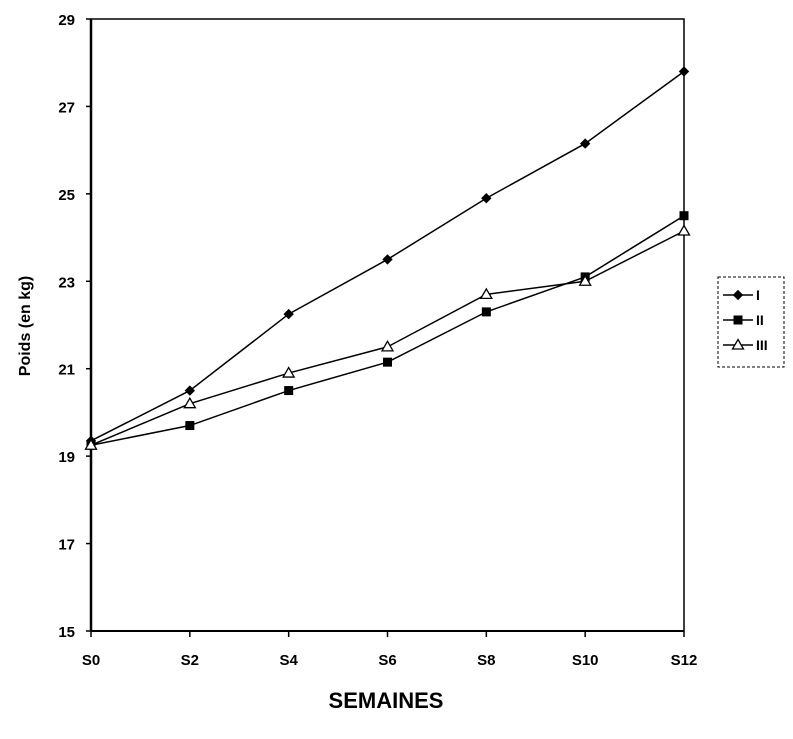 The height and width of the screenshot is (739, 793). Describe the element at coordinates (91, 660) in the screenshot. I see `x-tick-label: S0` at that location.